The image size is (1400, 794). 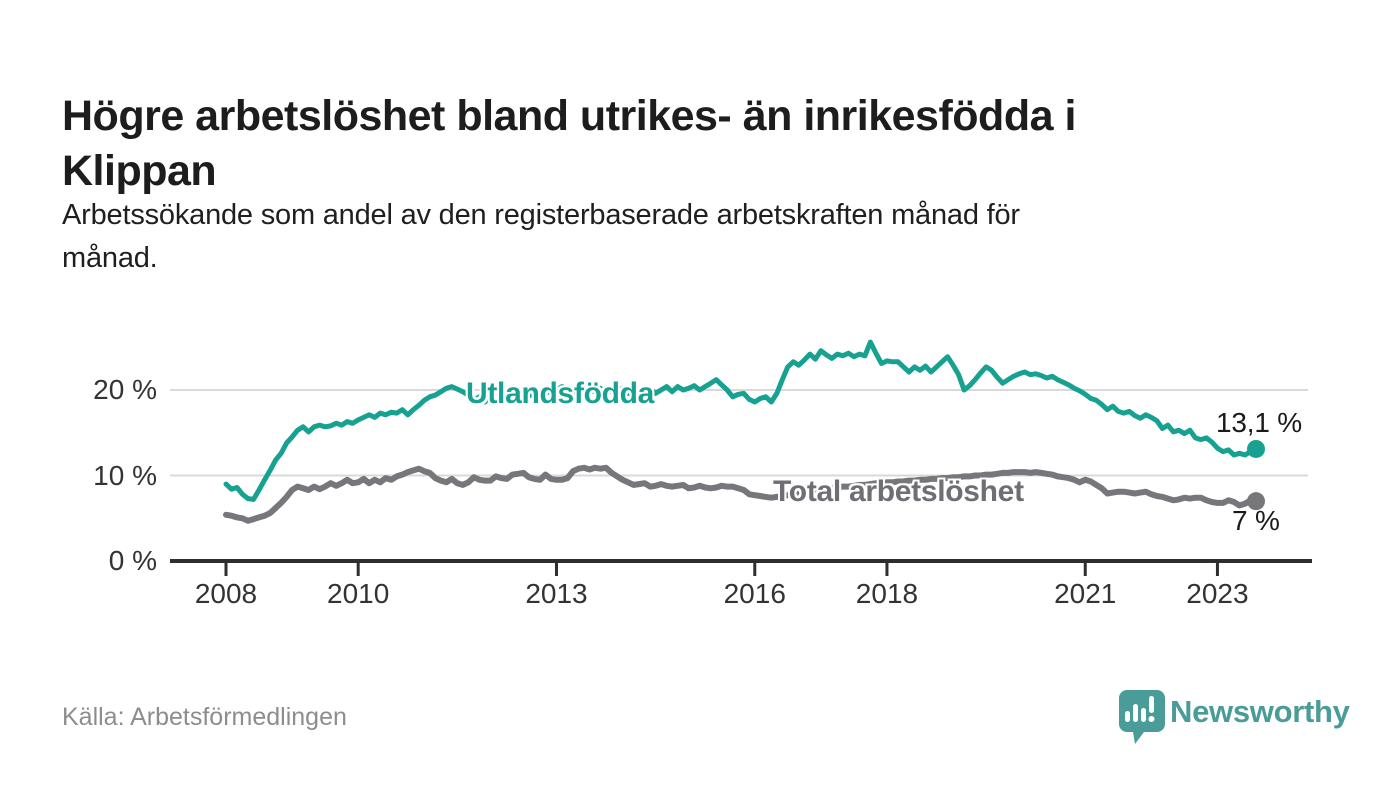 I want to click on source-note: Källa: Arbetsförmedlingen, so click(x=204, y=717).